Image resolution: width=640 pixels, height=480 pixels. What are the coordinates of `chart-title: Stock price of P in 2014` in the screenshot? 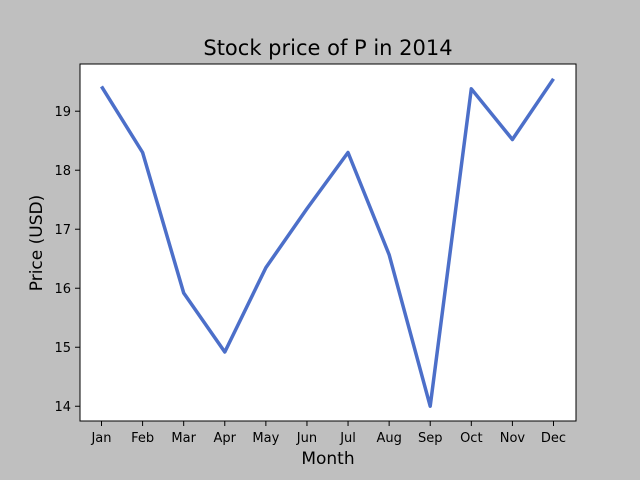 It's located at (327, 48).